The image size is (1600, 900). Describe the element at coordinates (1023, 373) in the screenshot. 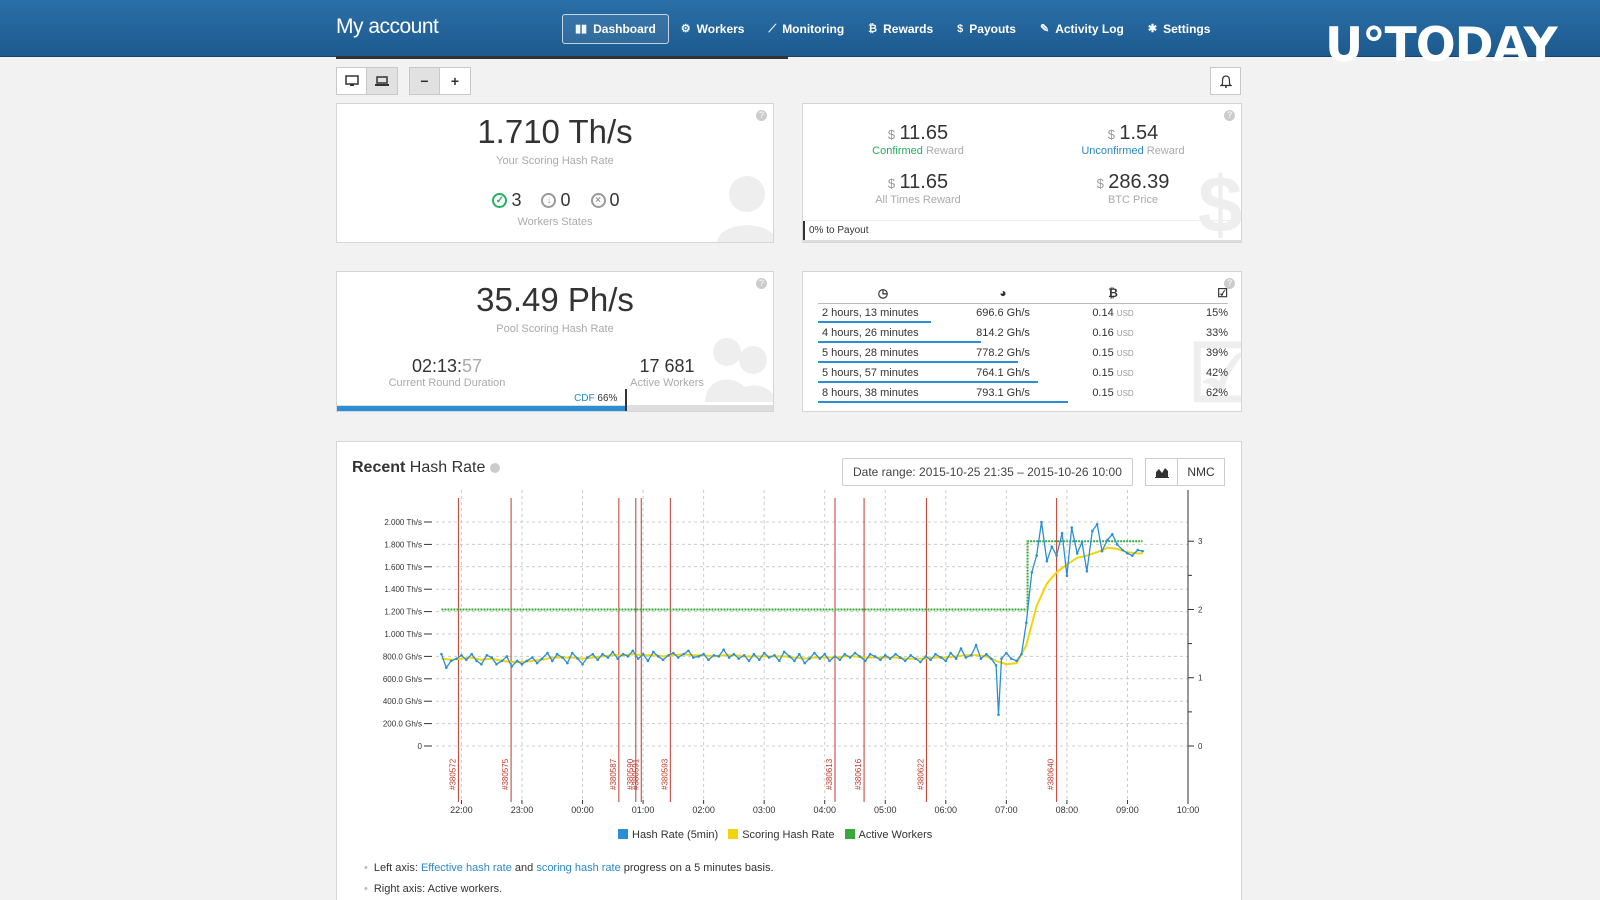

I see `table-row: 5 hours, 57 minutes 764.1 Gh/s 0.15 USD 42%` at that location.